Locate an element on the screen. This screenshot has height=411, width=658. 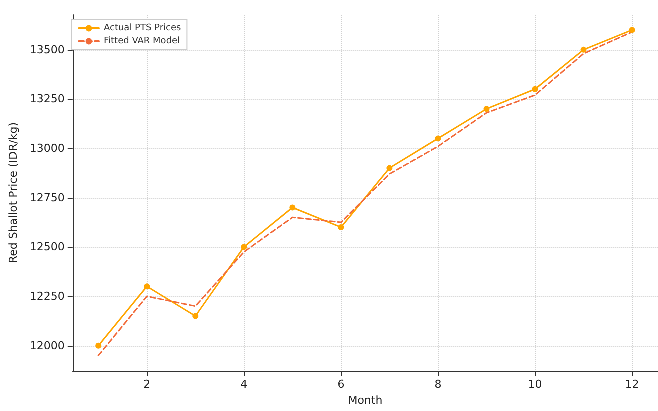
y-axis-title: Red Shallot Price (IDR/kg) is located at coordinates (13, 193).